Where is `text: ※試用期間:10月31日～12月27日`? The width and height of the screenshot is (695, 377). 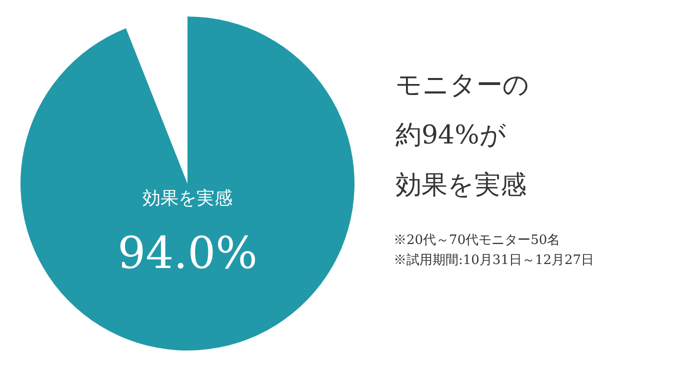
text: ※試用期間:10月31日～12月27日 is located at coordinates (494, 260).